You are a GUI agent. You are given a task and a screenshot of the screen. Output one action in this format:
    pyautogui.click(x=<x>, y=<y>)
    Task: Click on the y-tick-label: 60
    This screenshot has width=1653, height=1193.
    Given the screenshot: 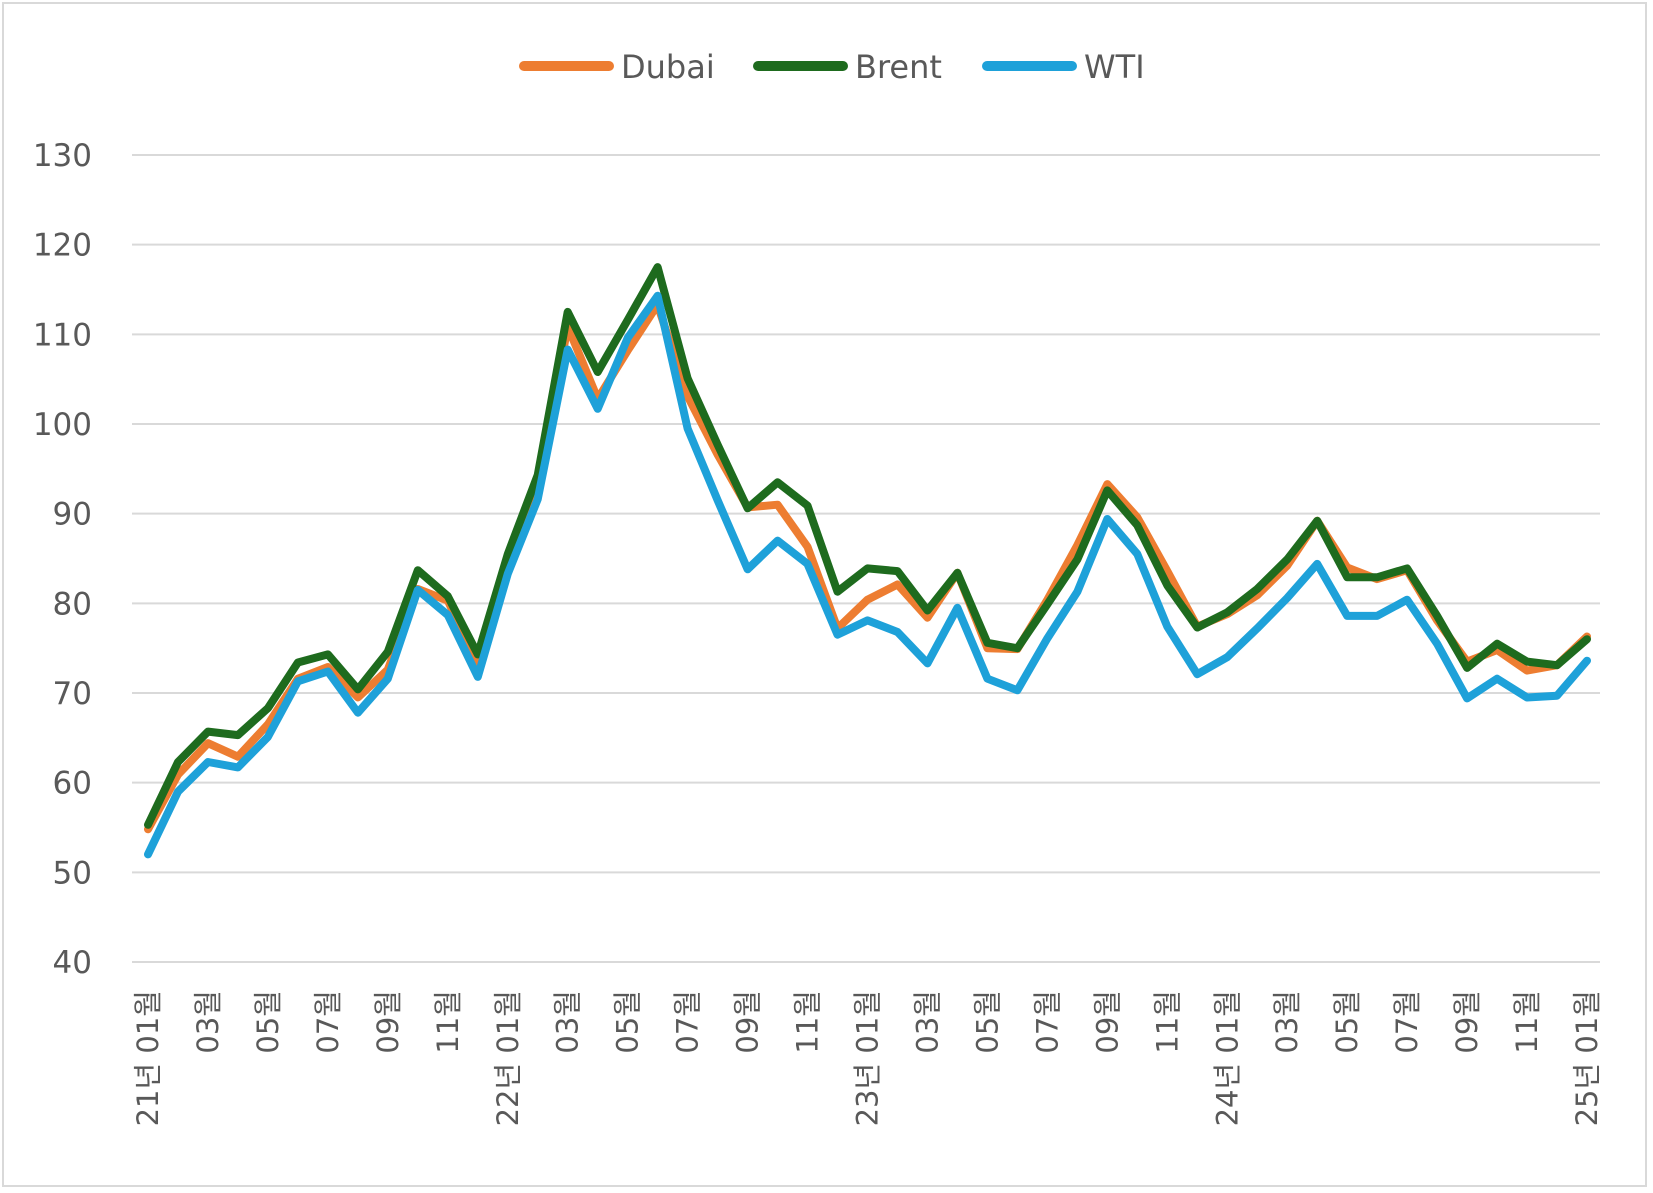 What is the action you would take?
    pyautogui.click(x=72, y=784)
    